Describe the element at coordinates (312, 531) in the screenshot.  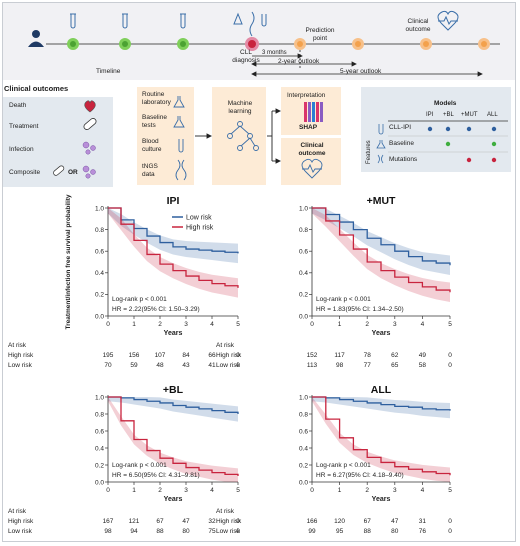
I see `at-risk-low-value: 99` at that location.